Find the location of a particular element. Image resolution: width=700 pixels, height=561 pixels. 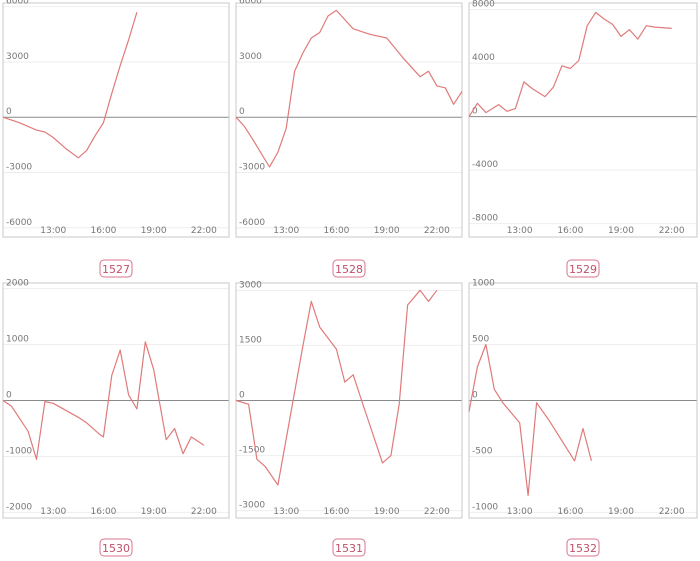

y-tick-label: 8000 is located at coordinates (483, 5).